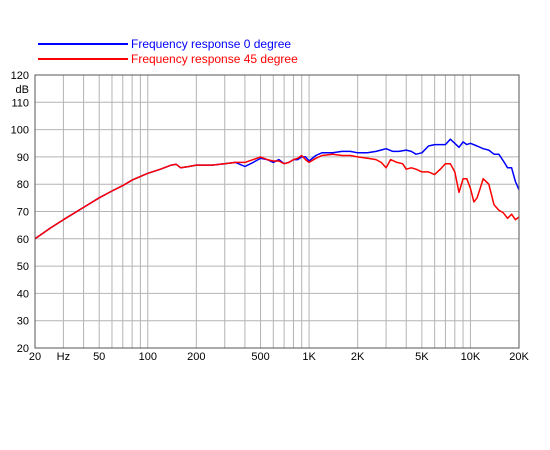 The image size is (550, 450). What do you see at coordinates (23, 267) in the screenshot?
I see `y-tick-label: 50` at bounding box center [23, 267].